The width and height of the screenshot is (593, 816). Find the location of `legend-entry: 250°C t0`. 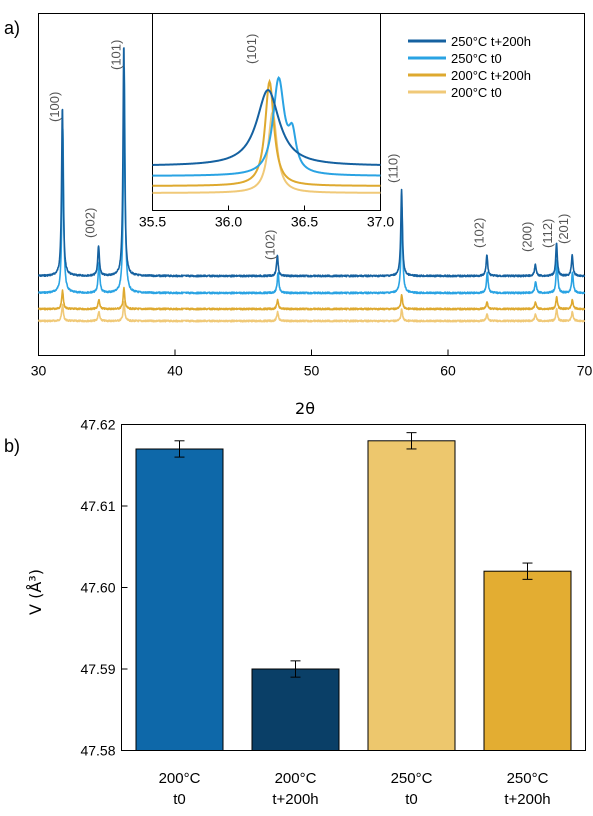

legend-entry: 250°C t0 is located at coordinates (476, 58).